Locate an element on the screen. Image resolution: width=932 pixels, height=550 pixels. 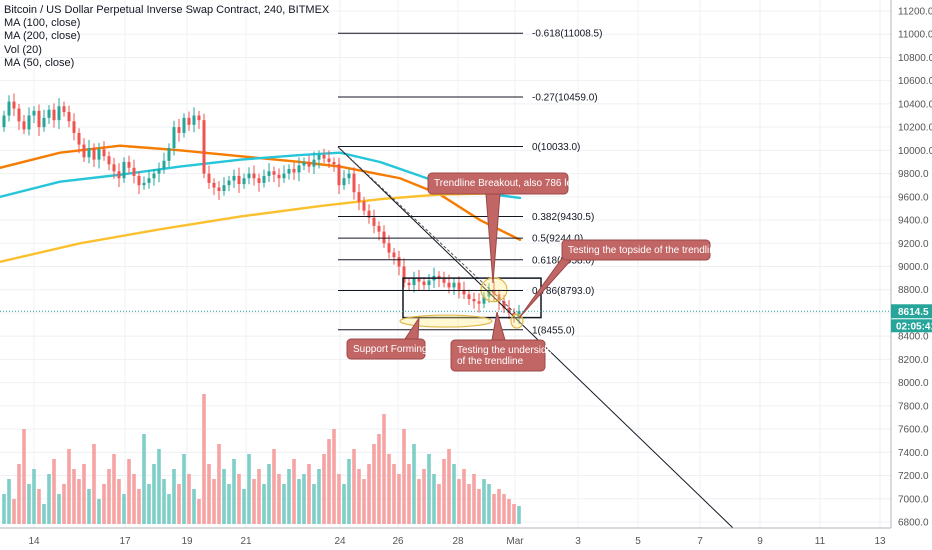
price-tick-label: 11200.0 is located at coordinates (915, 12).